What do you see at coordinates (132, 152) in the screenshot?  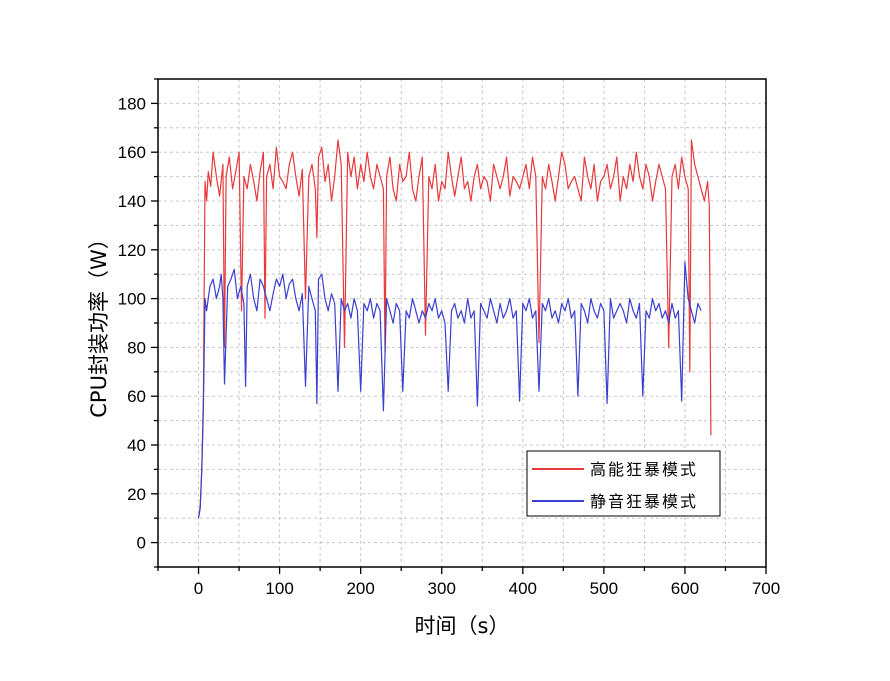 I see `y-tick-label: 160` at bounding box center [132, 152].